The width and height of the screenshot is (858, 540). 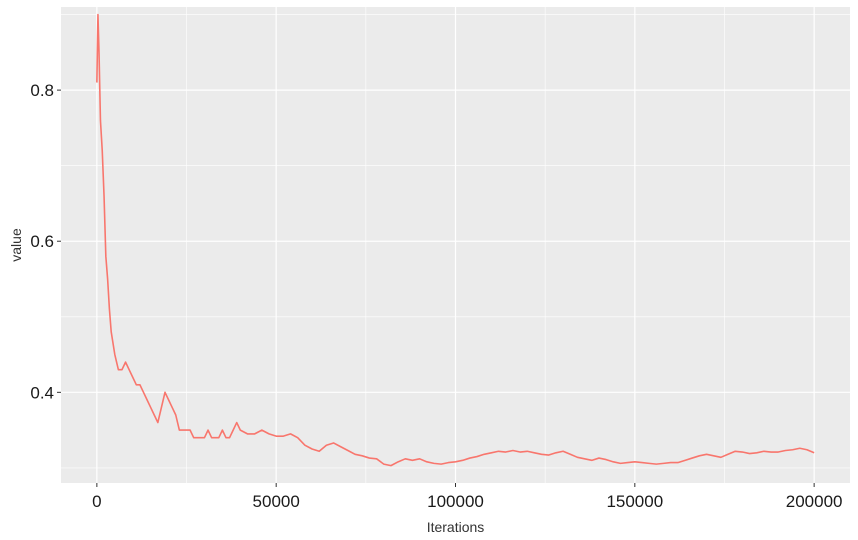 What do you see at coordinates (42, 392) in the screenshot?
I see `y-tick-label: 0.4` at bounding box center [42, 392].